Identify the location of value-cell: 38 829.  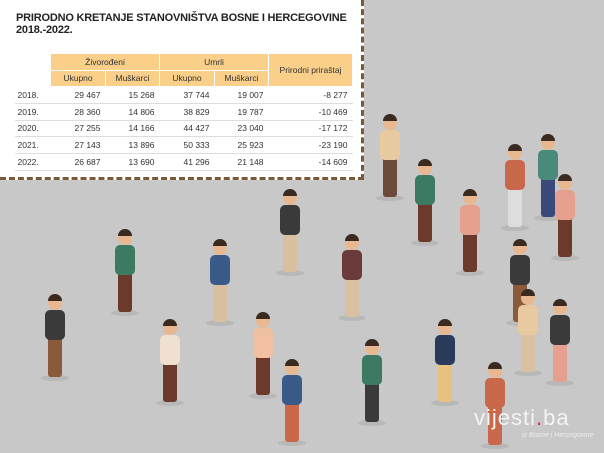
(187, 112).